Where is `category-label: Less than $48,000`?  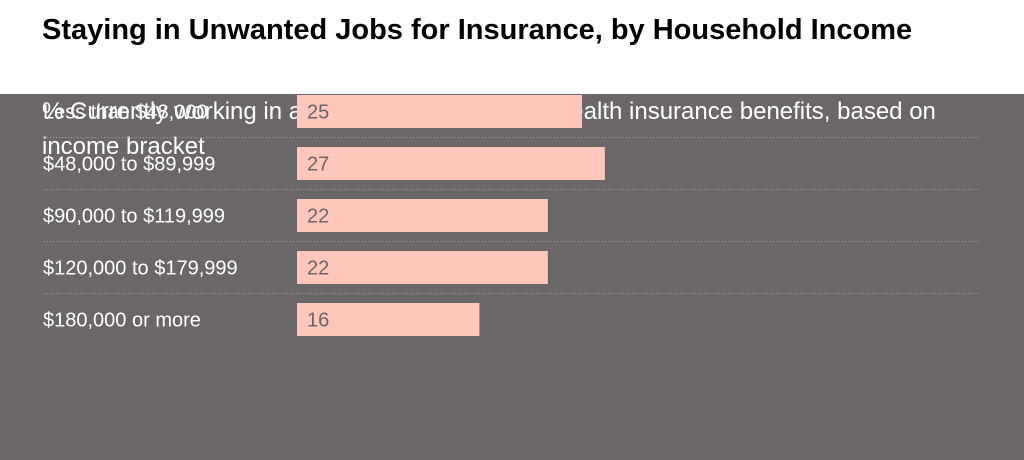
category-label: Less than $48,000 is located at coordinates (125, 113).